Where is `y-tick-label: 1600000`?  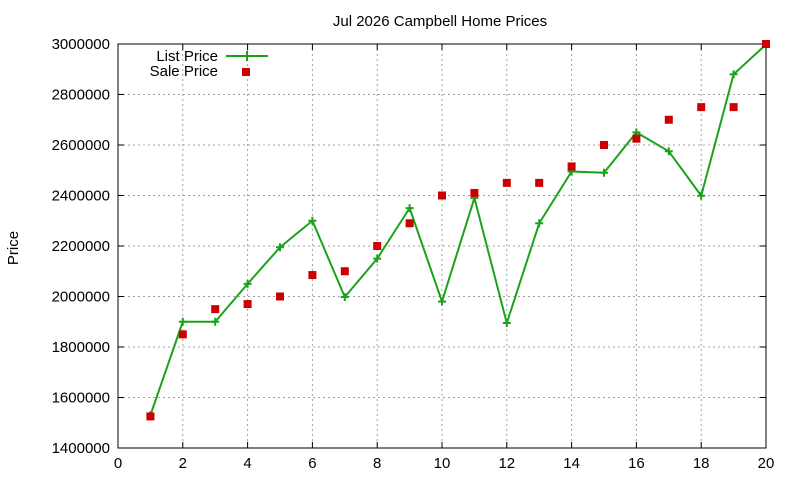
y-tick-label: 1600000 is located at coordinates (81, 398).